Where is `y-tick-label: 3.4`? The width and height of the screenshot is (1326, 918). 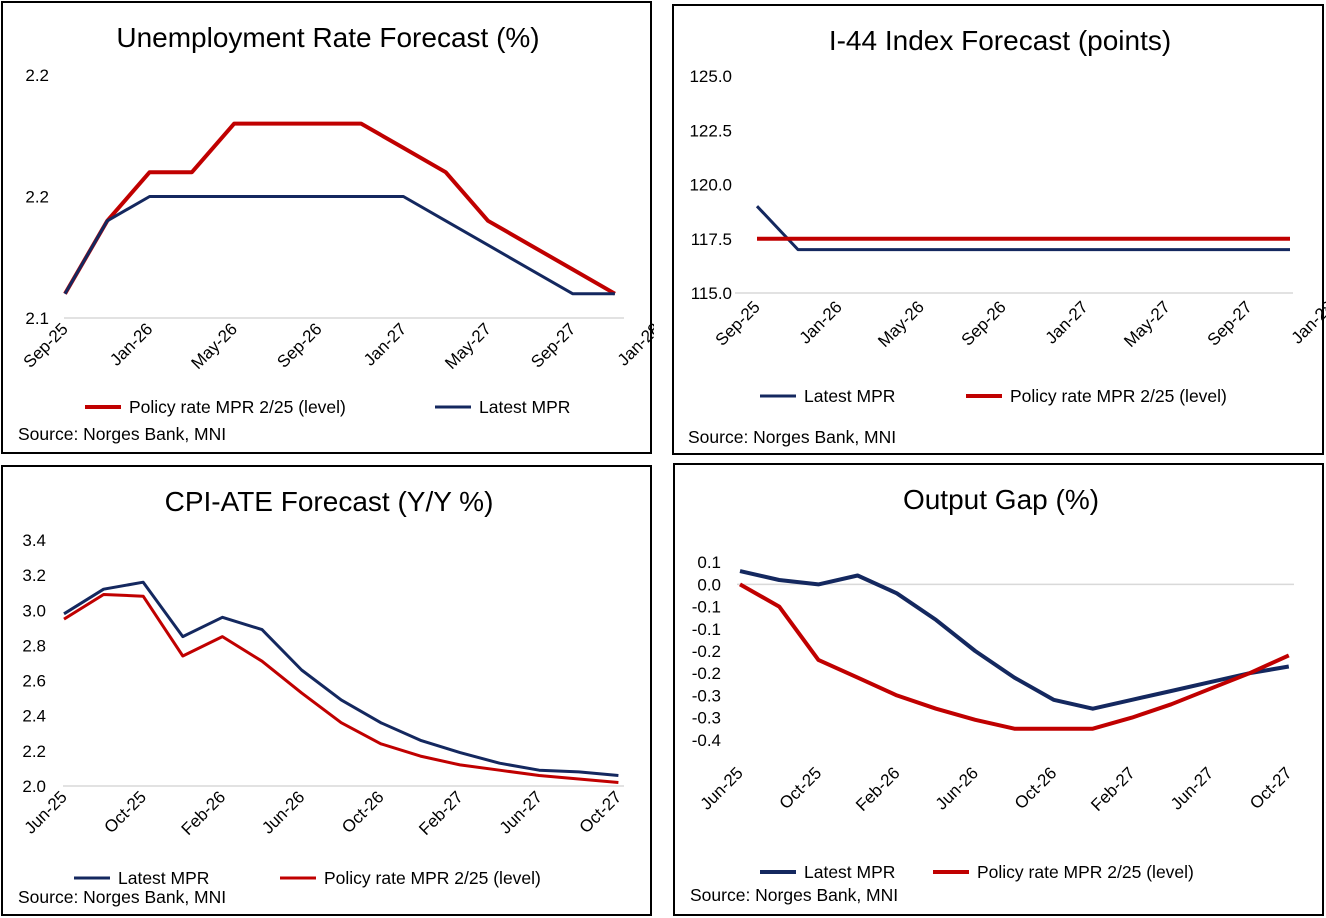 y-tick-label: 3.4 is located at coordinates (34, 540).